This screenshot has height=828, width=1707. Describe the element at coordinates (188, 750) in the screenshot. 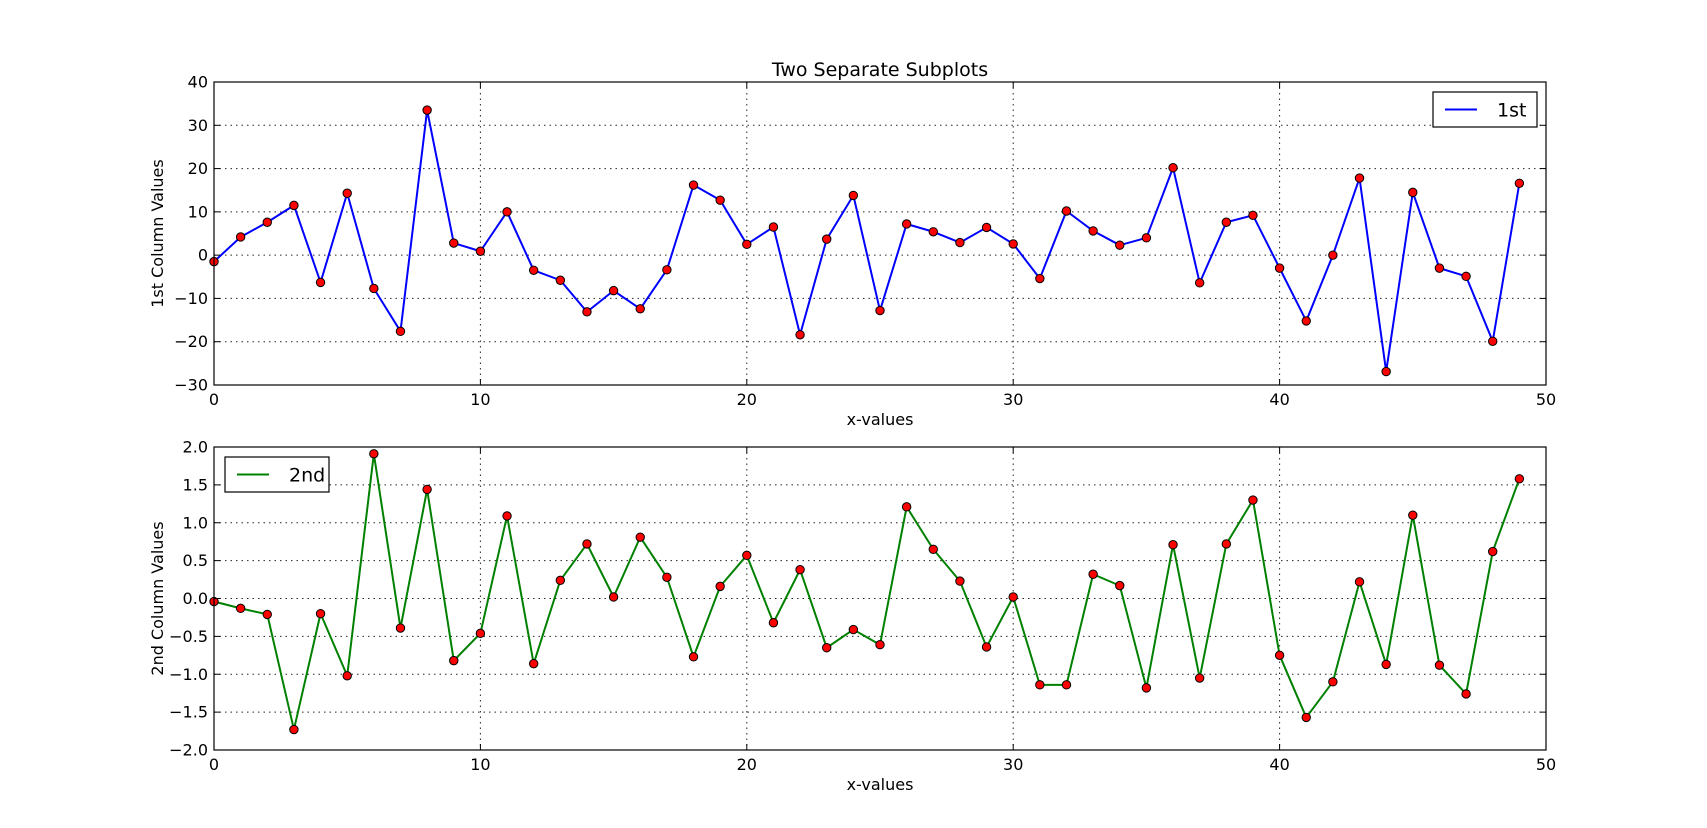

I see `y-tick-label: −2.0` at that location.